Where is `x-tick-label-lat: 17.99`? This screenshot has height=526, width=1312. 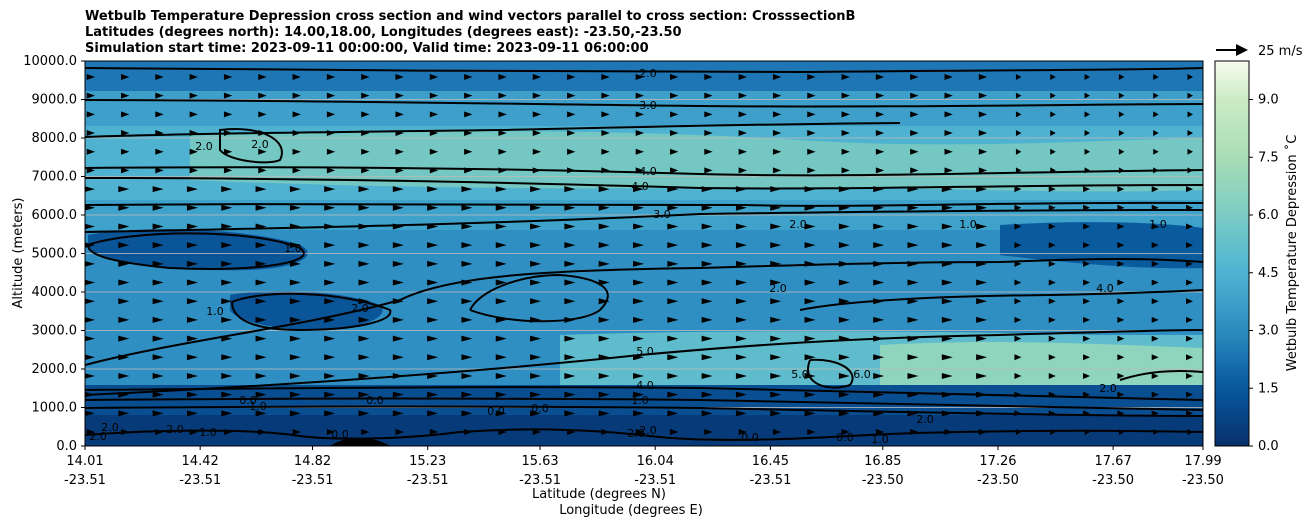 x-tick-label-lat: 17.99 is located at coordinates (1202, 461).